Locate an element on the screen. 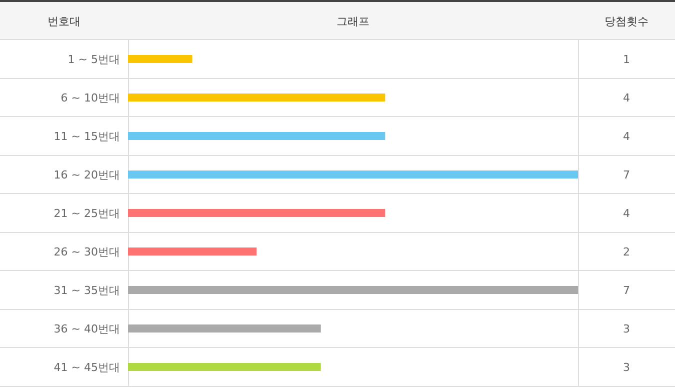 This screenshot has height=389, width=675. y-tick-label: 16 ~ 20번대 is located at coordinates (87, 175).